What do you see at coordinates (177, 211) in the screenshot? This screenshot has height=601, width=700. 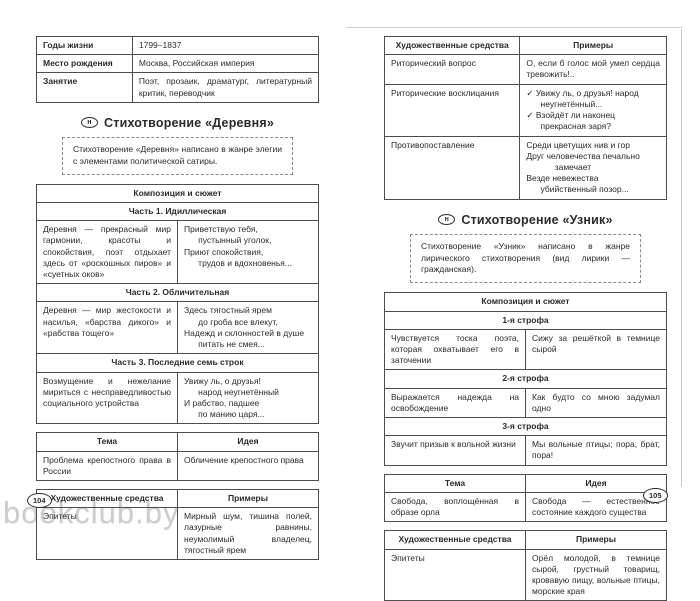 I see `part-subheader: Часть 1. Идиллическая` at bounding box center [177, 211].